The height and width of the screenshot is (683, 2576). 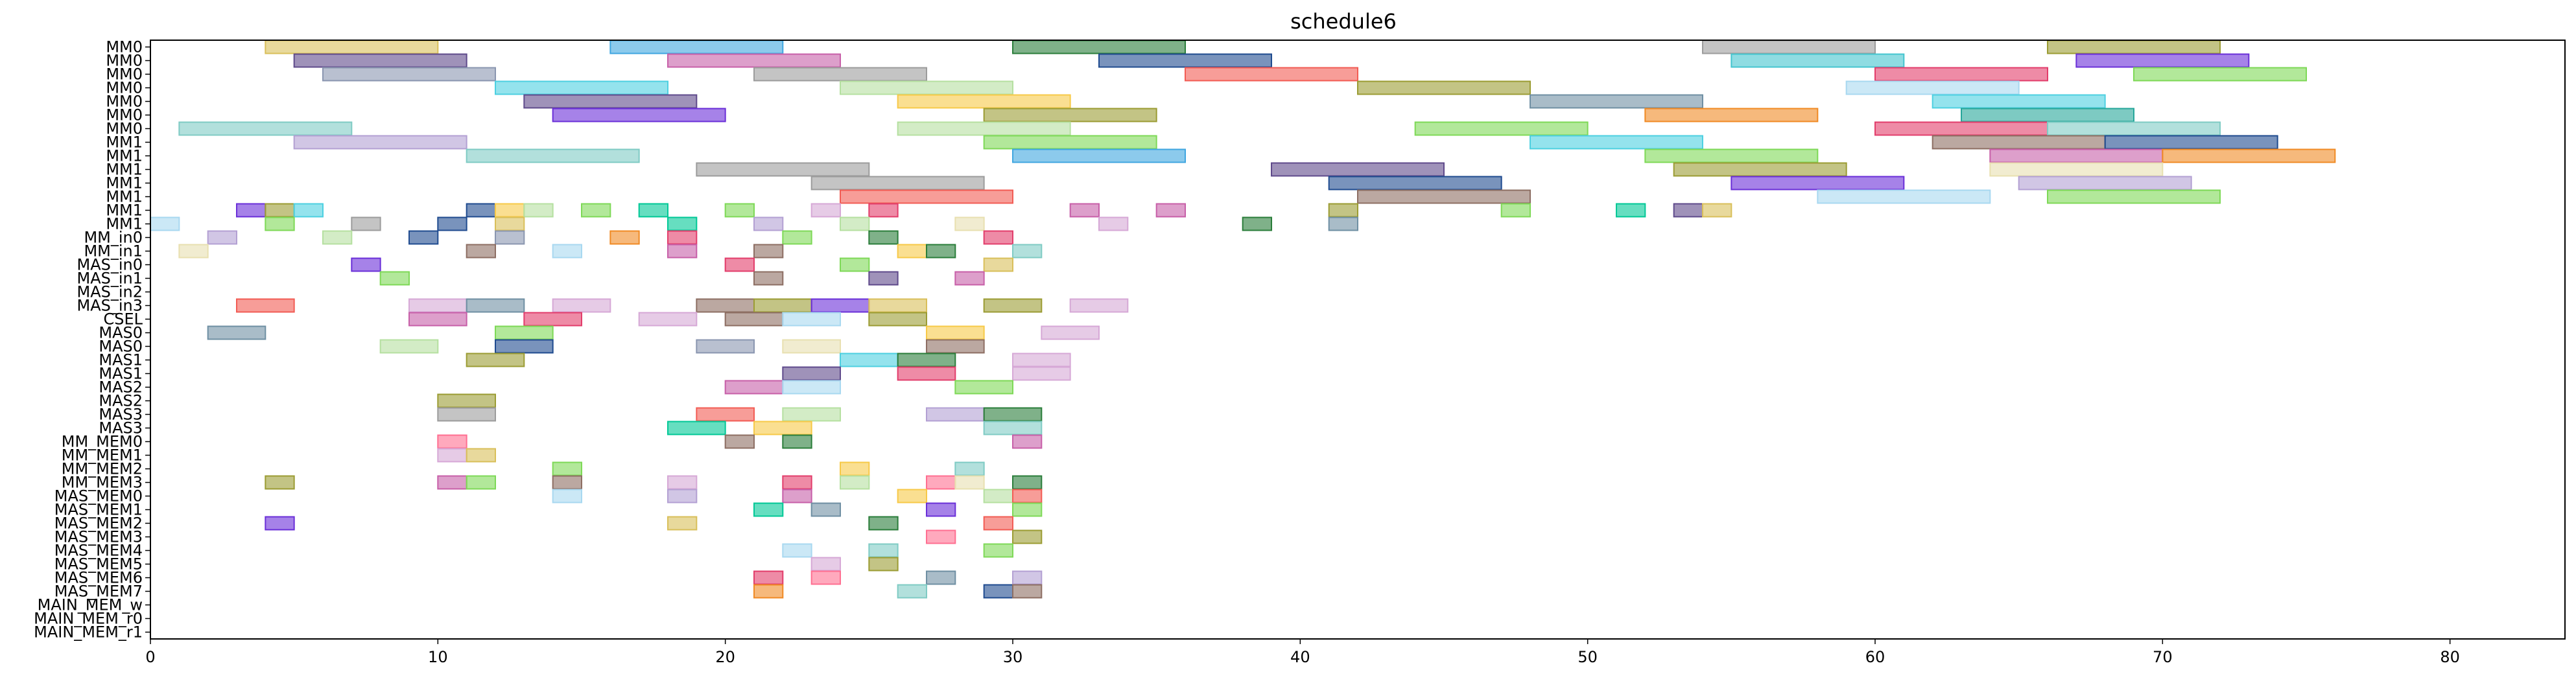 What do you see at coordinates (110, 306) in the screenshot?
I see `y-tick-label: MAS_in3` at bounding box center [110, 306].